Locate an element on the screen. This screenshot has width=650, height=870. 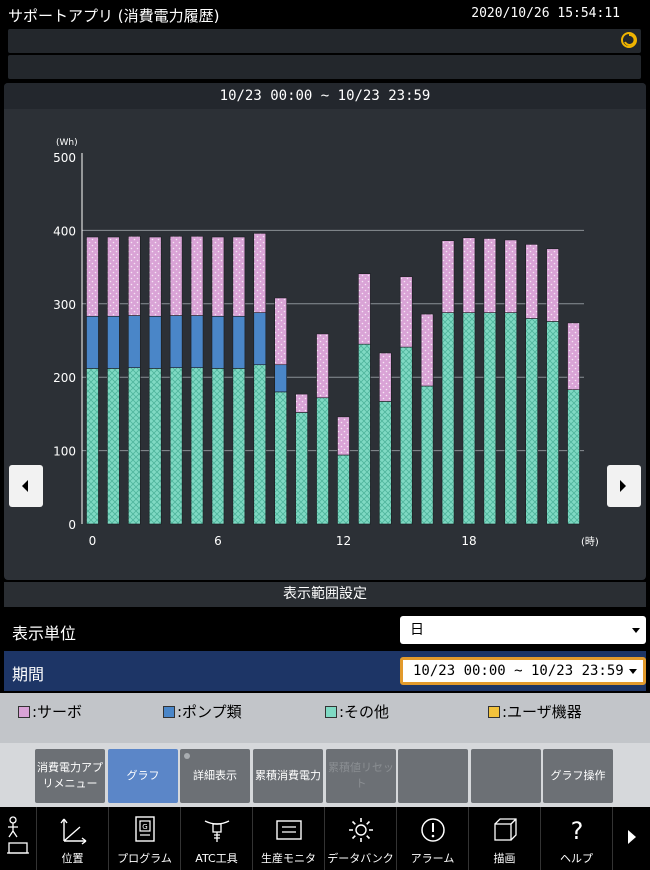
tab-atc-tool: ATC工具 is located at coordinates (216, 838).